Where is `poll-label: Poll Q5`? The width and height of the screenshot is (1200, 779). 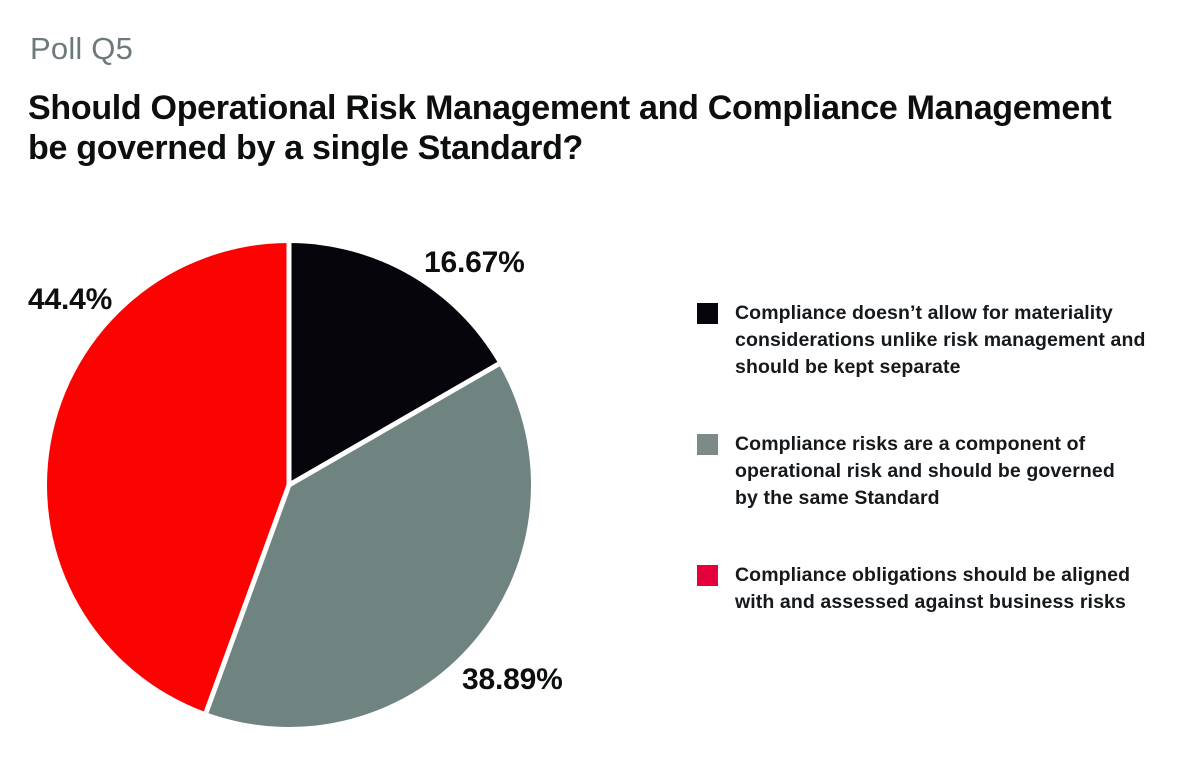 poll-label: Poll Q5 is located at coordinates (82, 48).